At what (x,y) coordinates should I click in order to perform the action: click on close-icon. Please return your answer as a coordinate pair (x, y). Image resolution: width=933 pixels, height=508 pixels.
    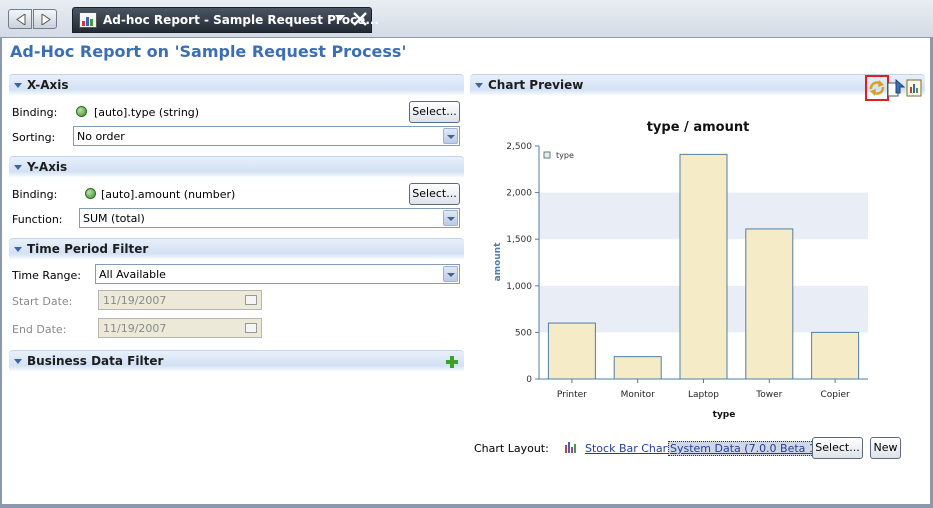
    Looking at the image, I should click on (360, 19).